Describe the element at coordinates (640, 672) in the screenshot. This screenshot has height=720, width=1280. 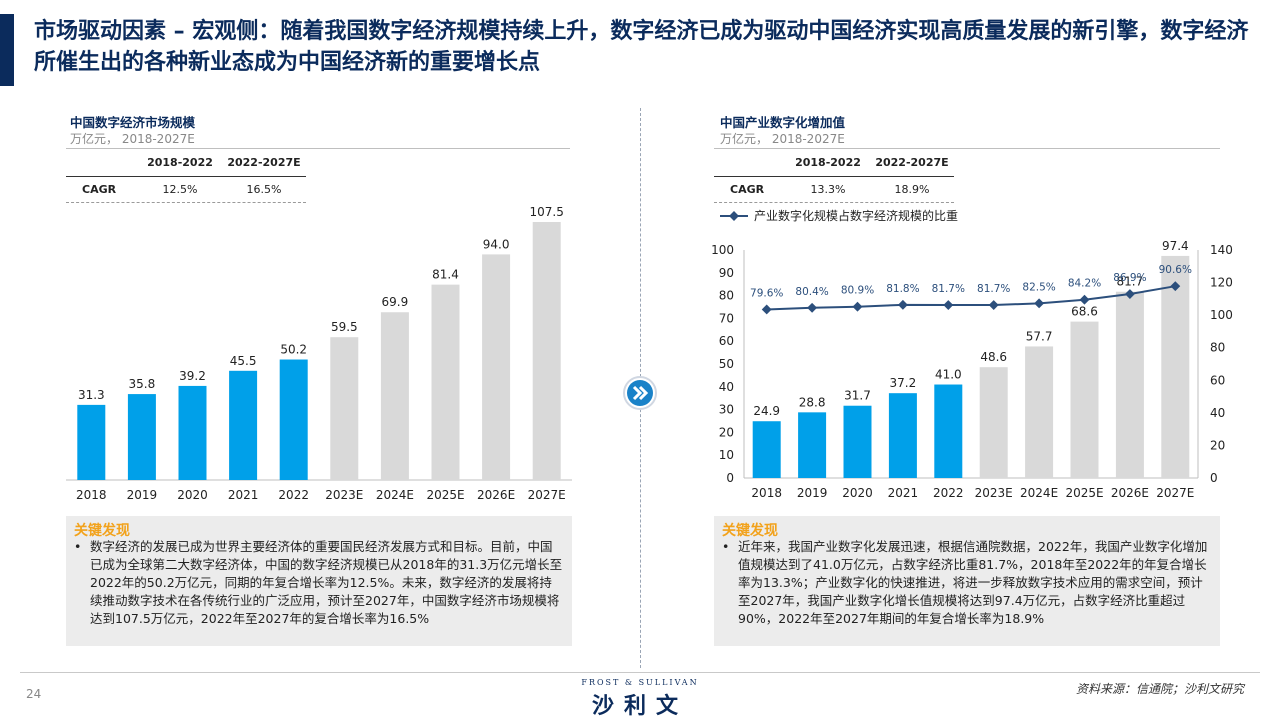
I see `footer-rule` at that location.